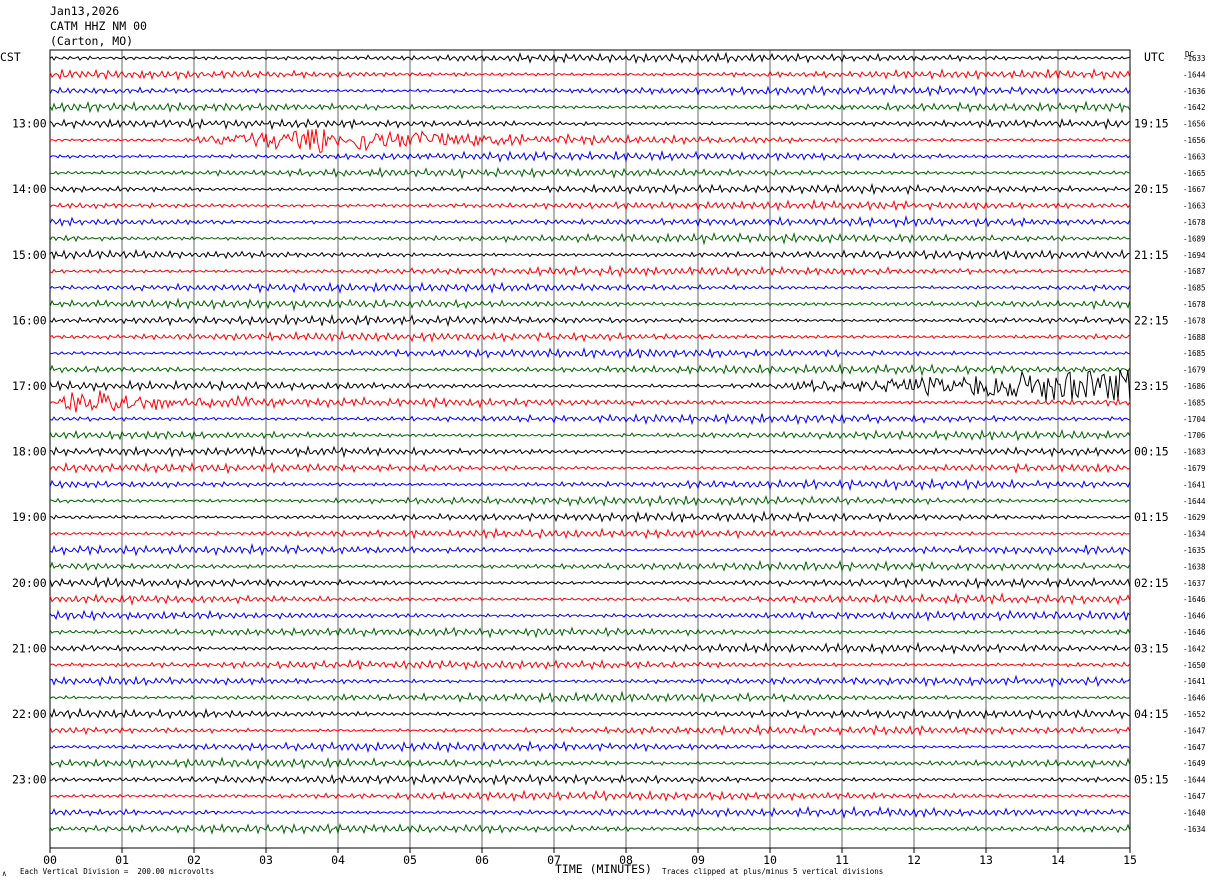 This screenshot has width=1210, height=886. Describe the element at coordinates (1194, 238) in the screenshot. I see `dc-offset-label: -1689` at that location.